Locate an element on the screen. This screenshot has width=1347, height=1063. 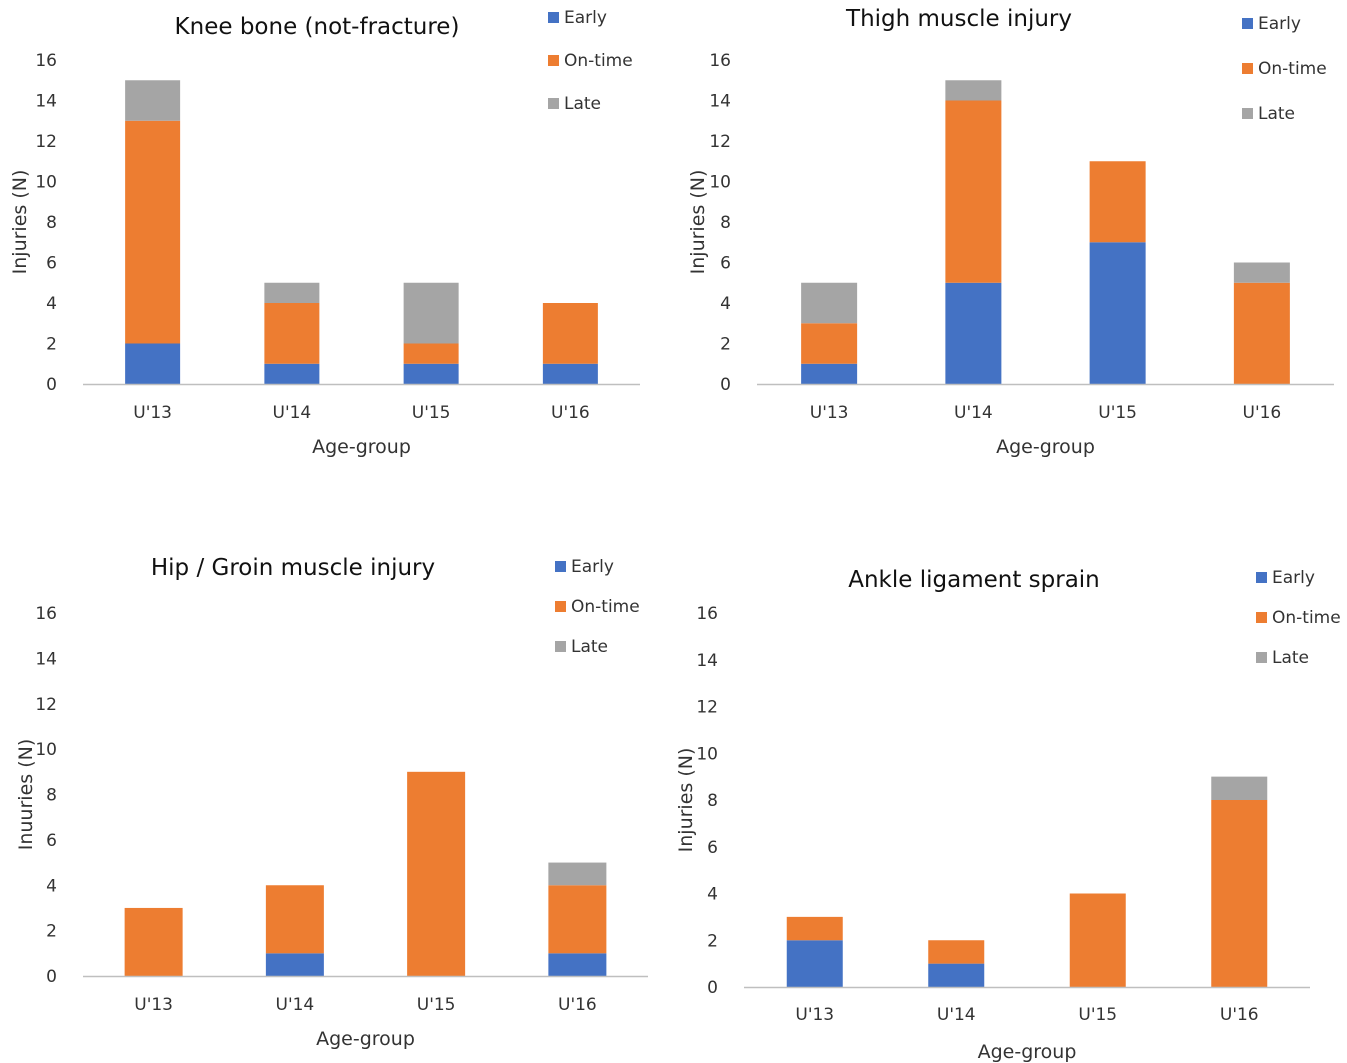
y-axis-label: Inuuries (N) is located at coordinates (26, 795).